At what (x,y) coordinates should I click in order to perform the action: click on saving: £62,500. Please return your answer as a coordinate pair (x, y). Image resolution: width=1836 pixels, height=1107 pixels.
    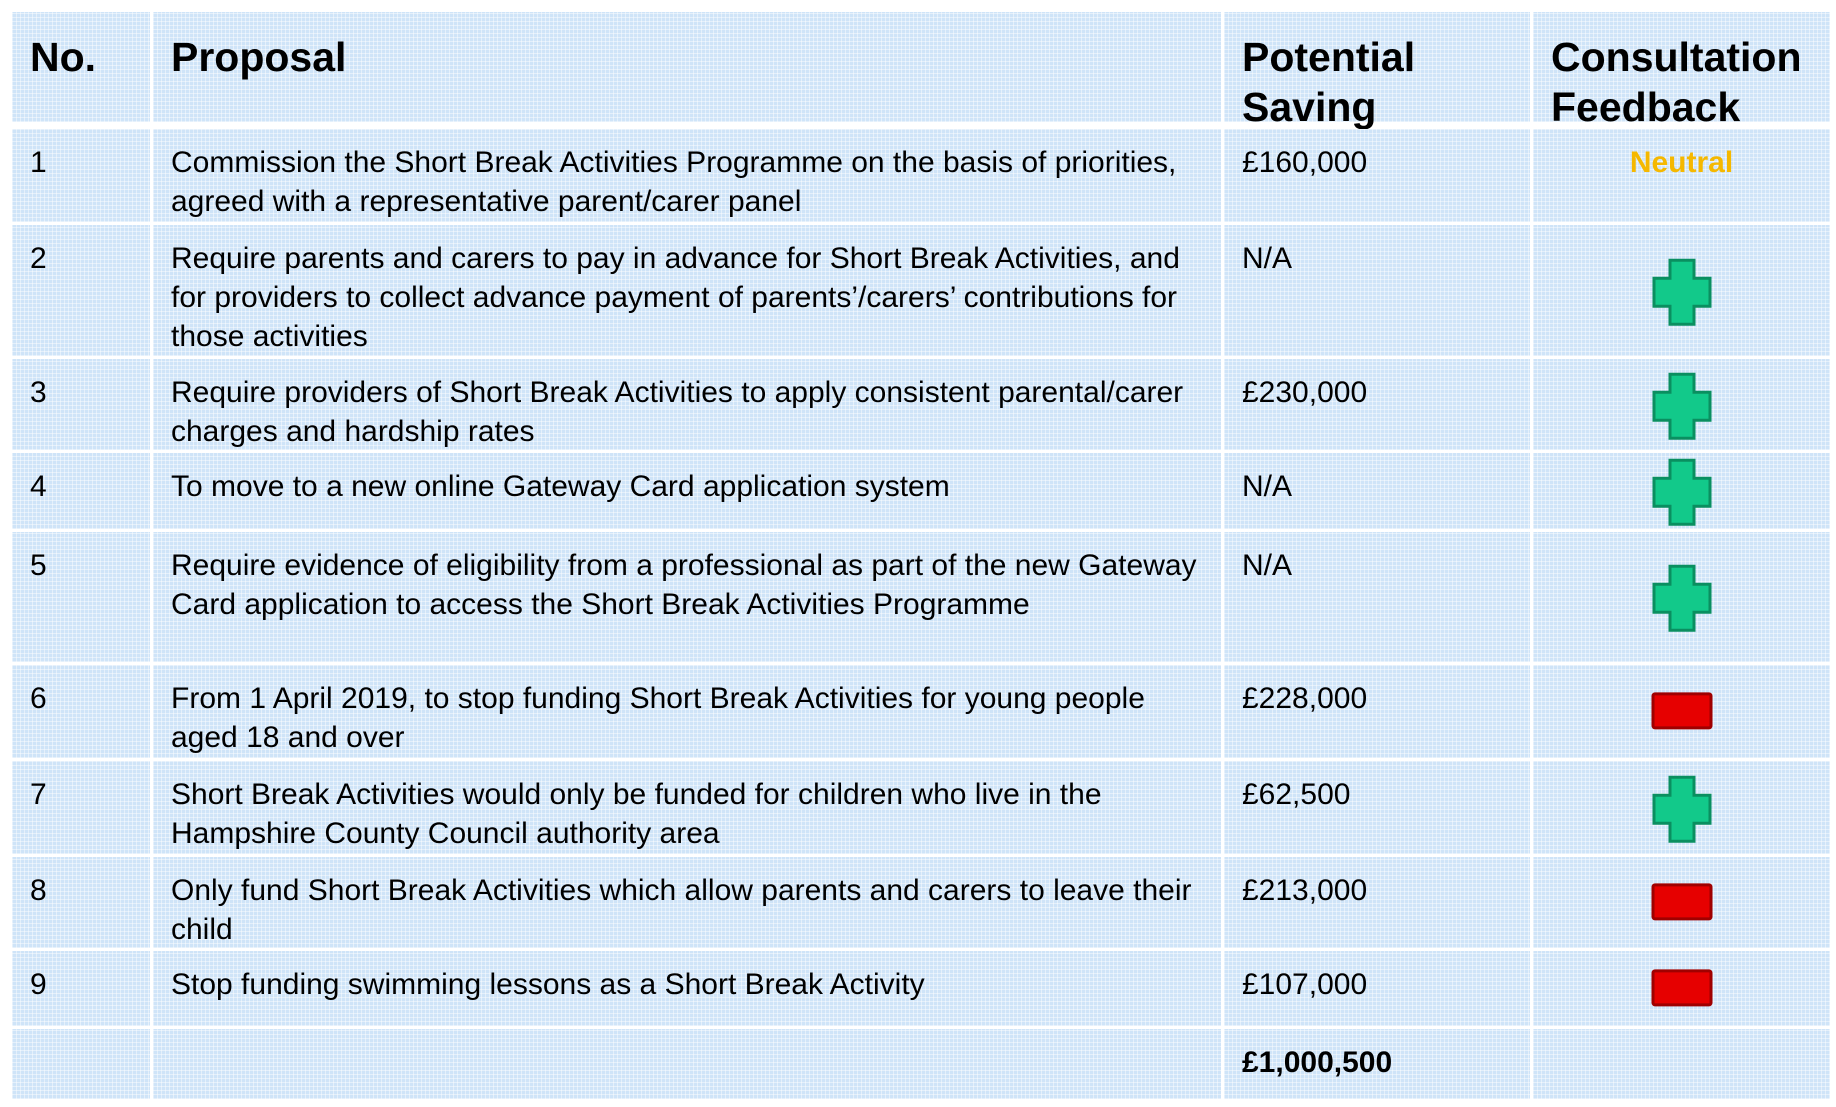
    Looking at the image, I should click on (1377, 807).